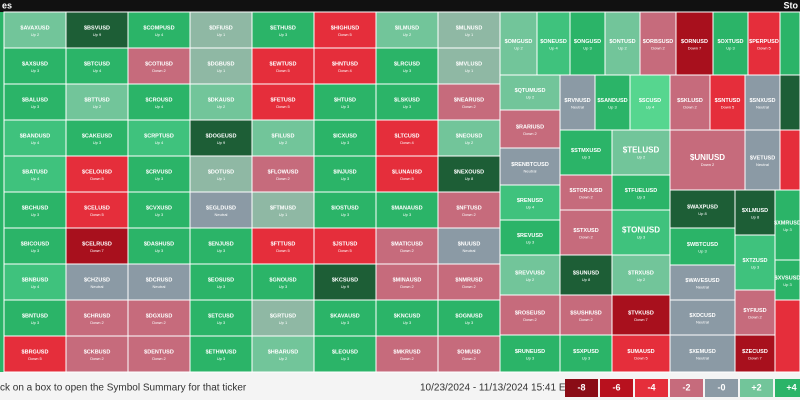 Image resolution: width=800 pixels, height=405 pixels. I want to click on tile-ticker: $LUNAUSD, so click(407, 172).